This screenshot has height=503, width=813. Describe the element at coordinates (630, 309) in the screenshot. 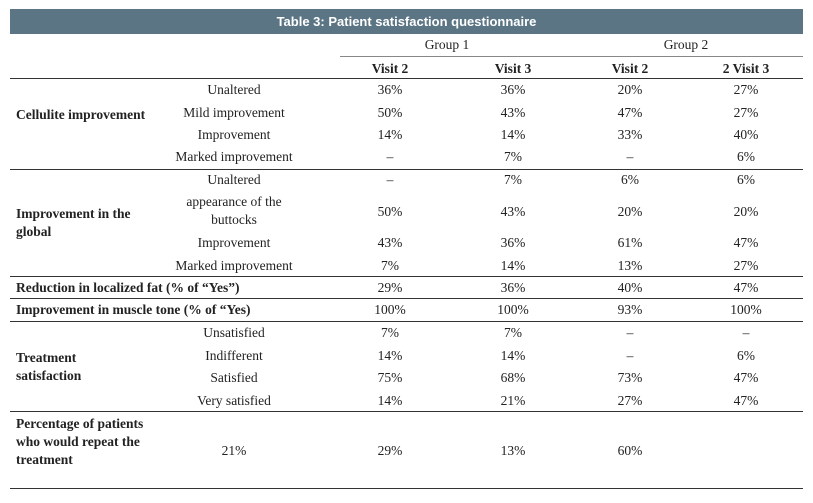

I see `cell-value: 93%` at that location.